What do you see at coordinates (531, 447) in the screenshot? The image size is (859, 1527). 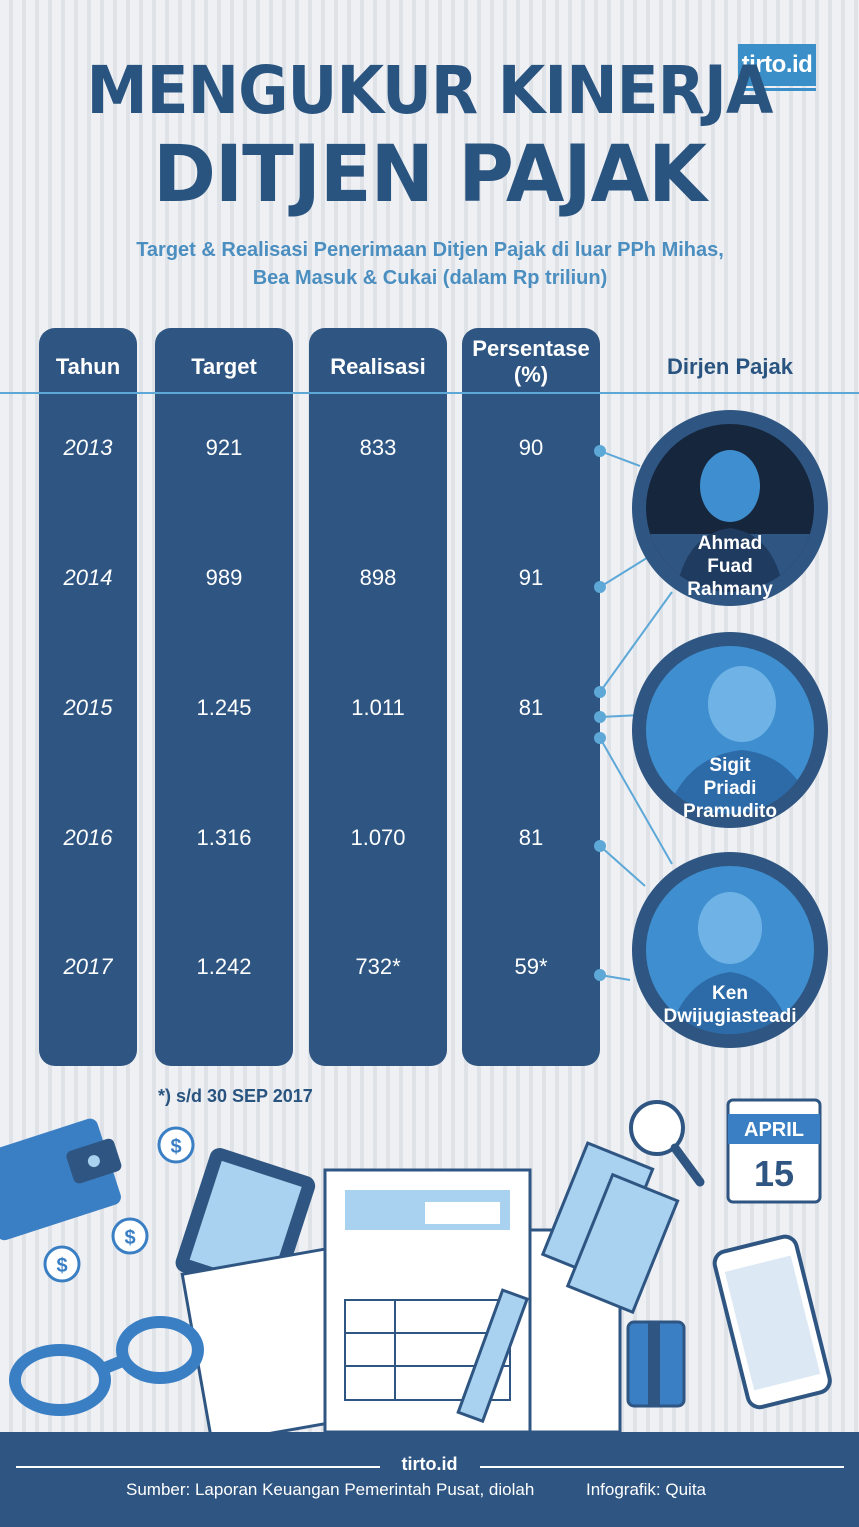 I see `cell-persentase: 90` at bounding box center [531, 447].